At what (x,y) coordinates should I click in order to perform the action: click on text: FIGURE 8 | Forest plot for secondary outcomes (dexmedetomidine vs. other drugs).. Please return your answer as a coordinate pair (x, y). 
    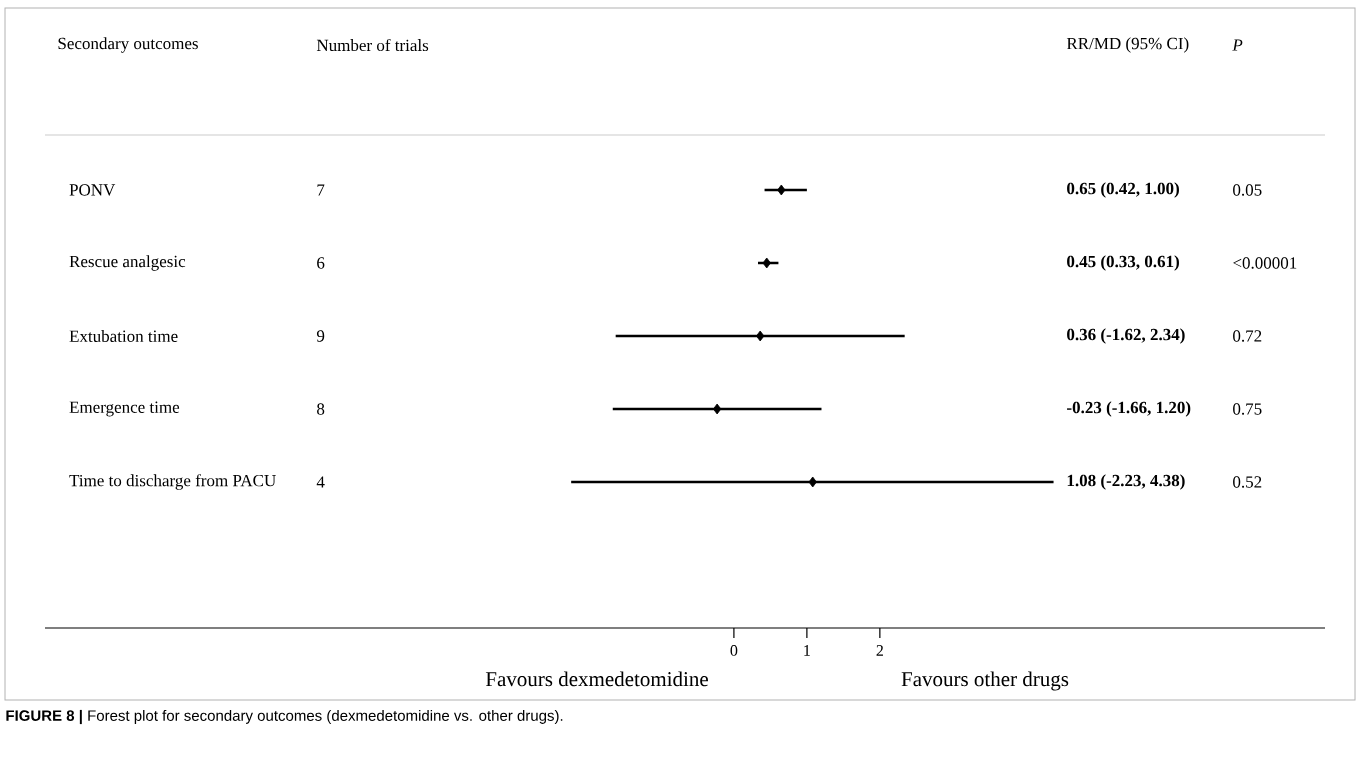
    Looking at the image, I should click on (284, 717).